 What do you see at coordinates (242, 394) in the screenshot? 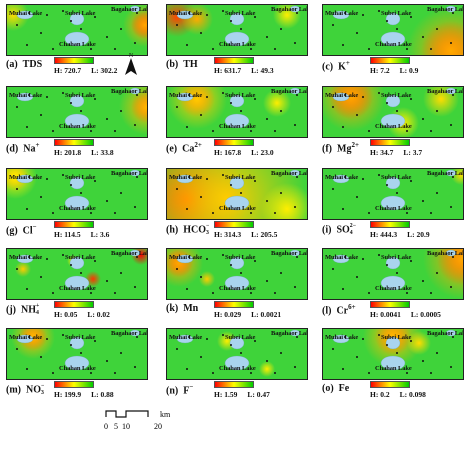
I see `legend-values: H: 1.59 L: 0.47` at bounding box center [242, 394].